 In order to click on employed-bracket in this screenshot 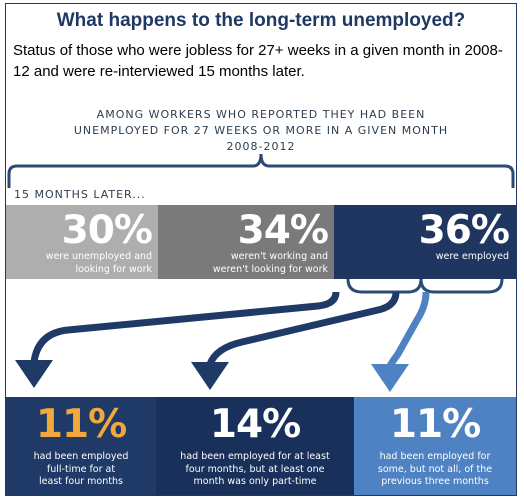, I will do `click(425, 286)`.